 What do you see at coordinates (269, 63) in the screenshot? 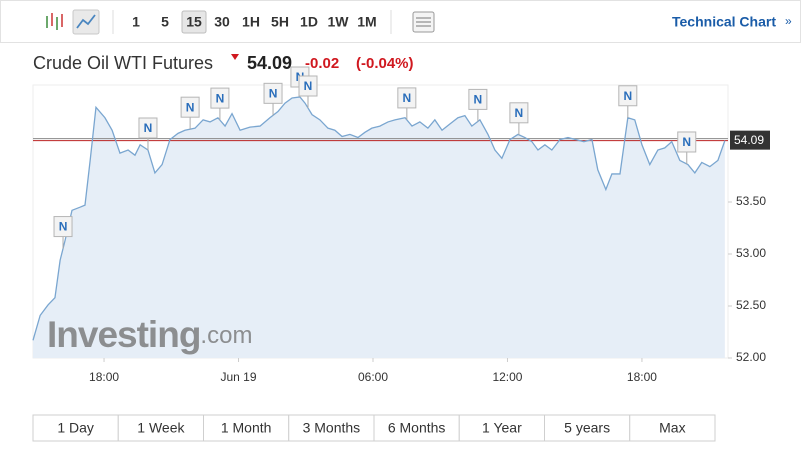
I see `price: 54.09` at bounding box center [269, 63].